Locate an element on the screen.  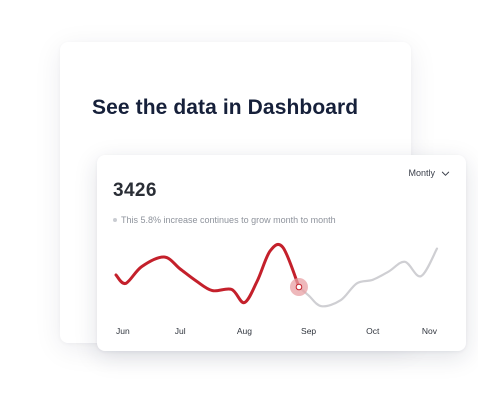
current-point-dot is located at coordinates (299, 287).